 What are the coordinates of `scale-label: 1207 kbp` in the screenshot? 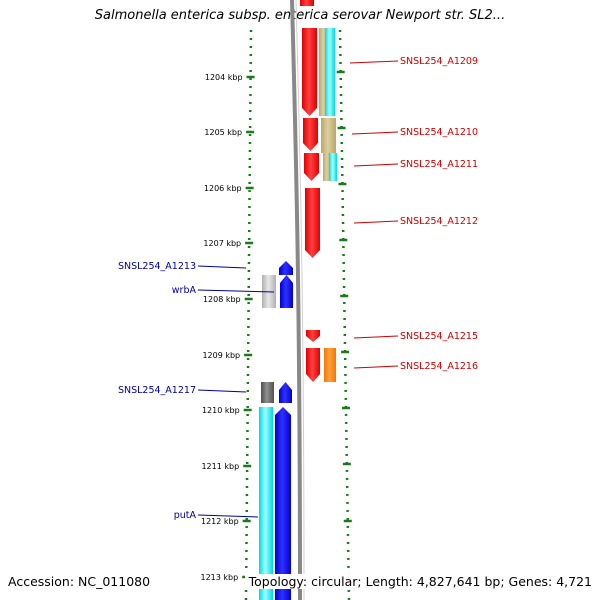 It's located at (222, 243).